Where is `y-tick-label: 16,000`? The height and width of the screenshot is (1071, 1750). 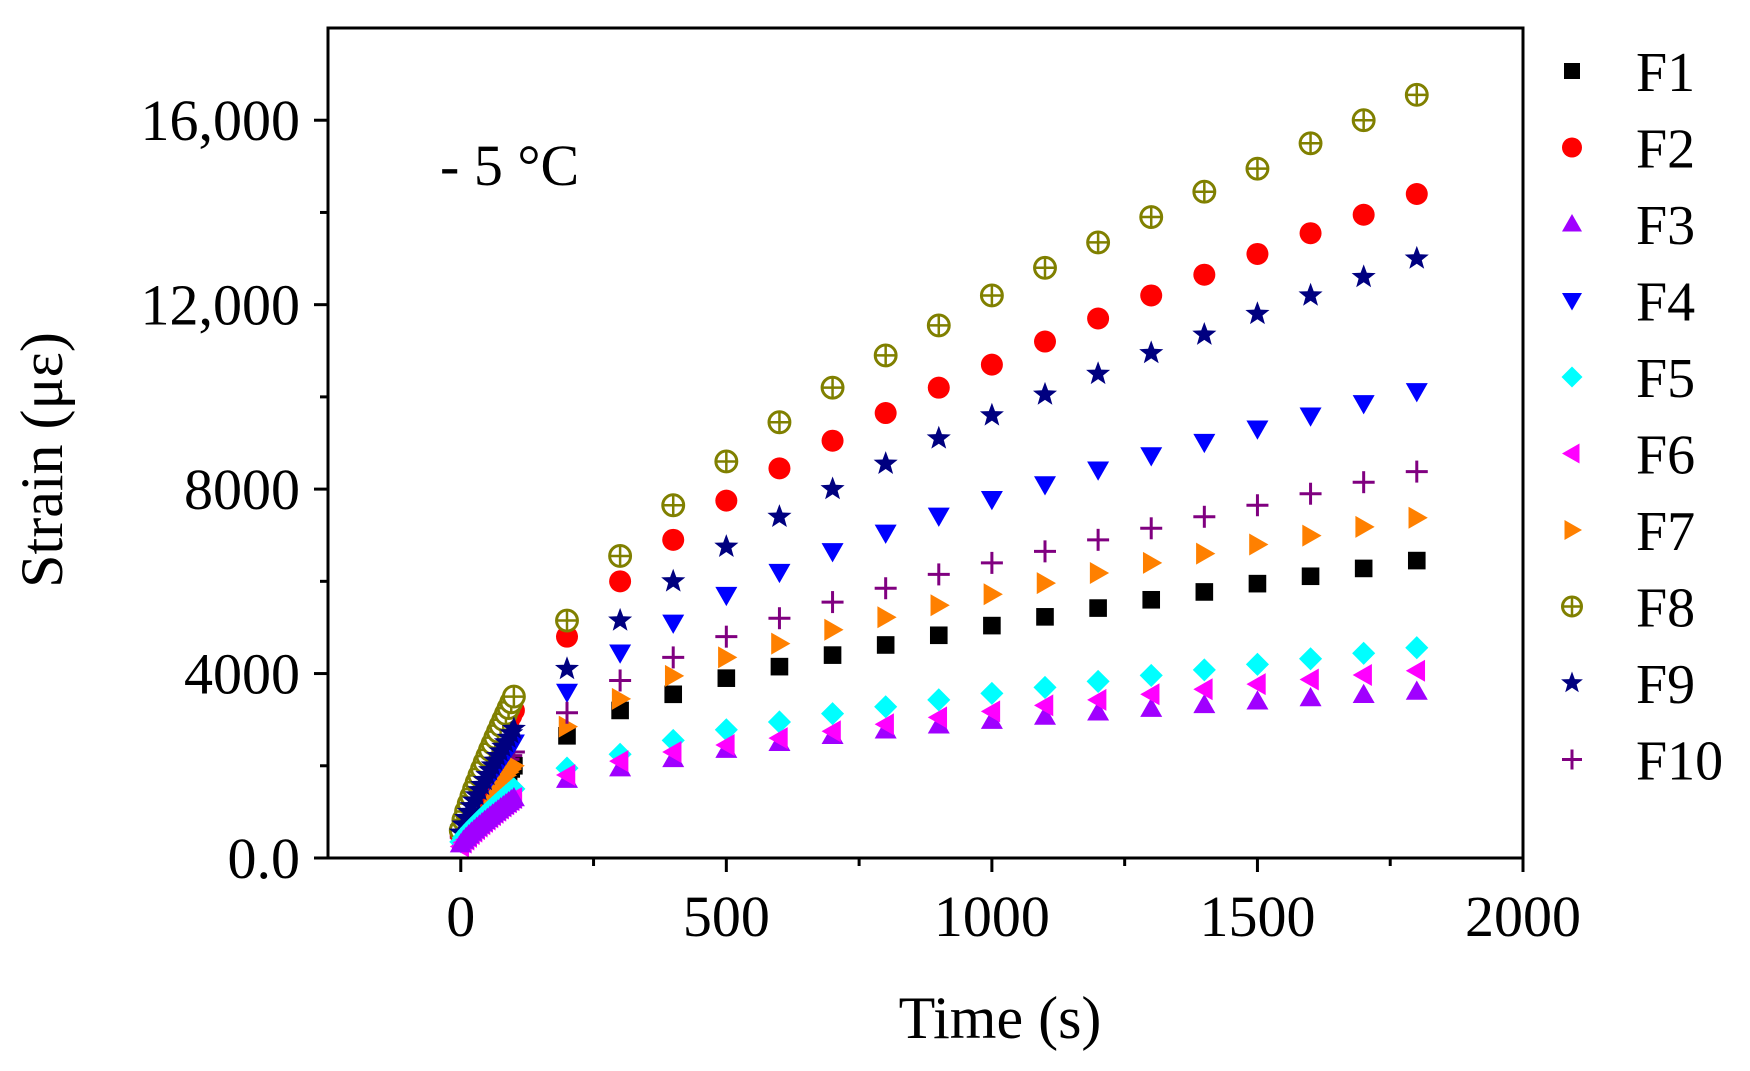
y-tick-label: 16,000 is located at coordinates (221, 120).